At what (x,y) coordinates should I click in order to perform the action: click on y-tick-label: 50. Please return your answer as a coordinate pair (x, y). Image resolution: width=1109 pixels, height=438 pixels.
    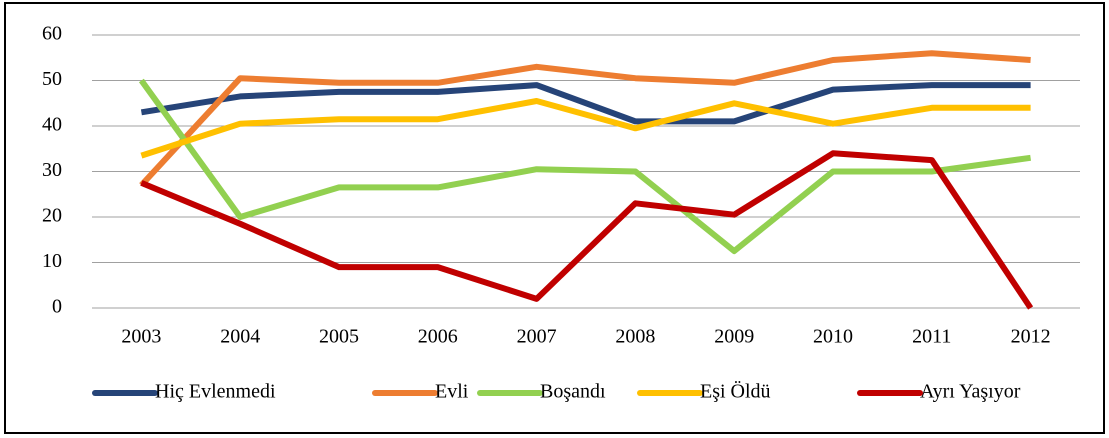
    Looking at the image, I should click on (52, 79).